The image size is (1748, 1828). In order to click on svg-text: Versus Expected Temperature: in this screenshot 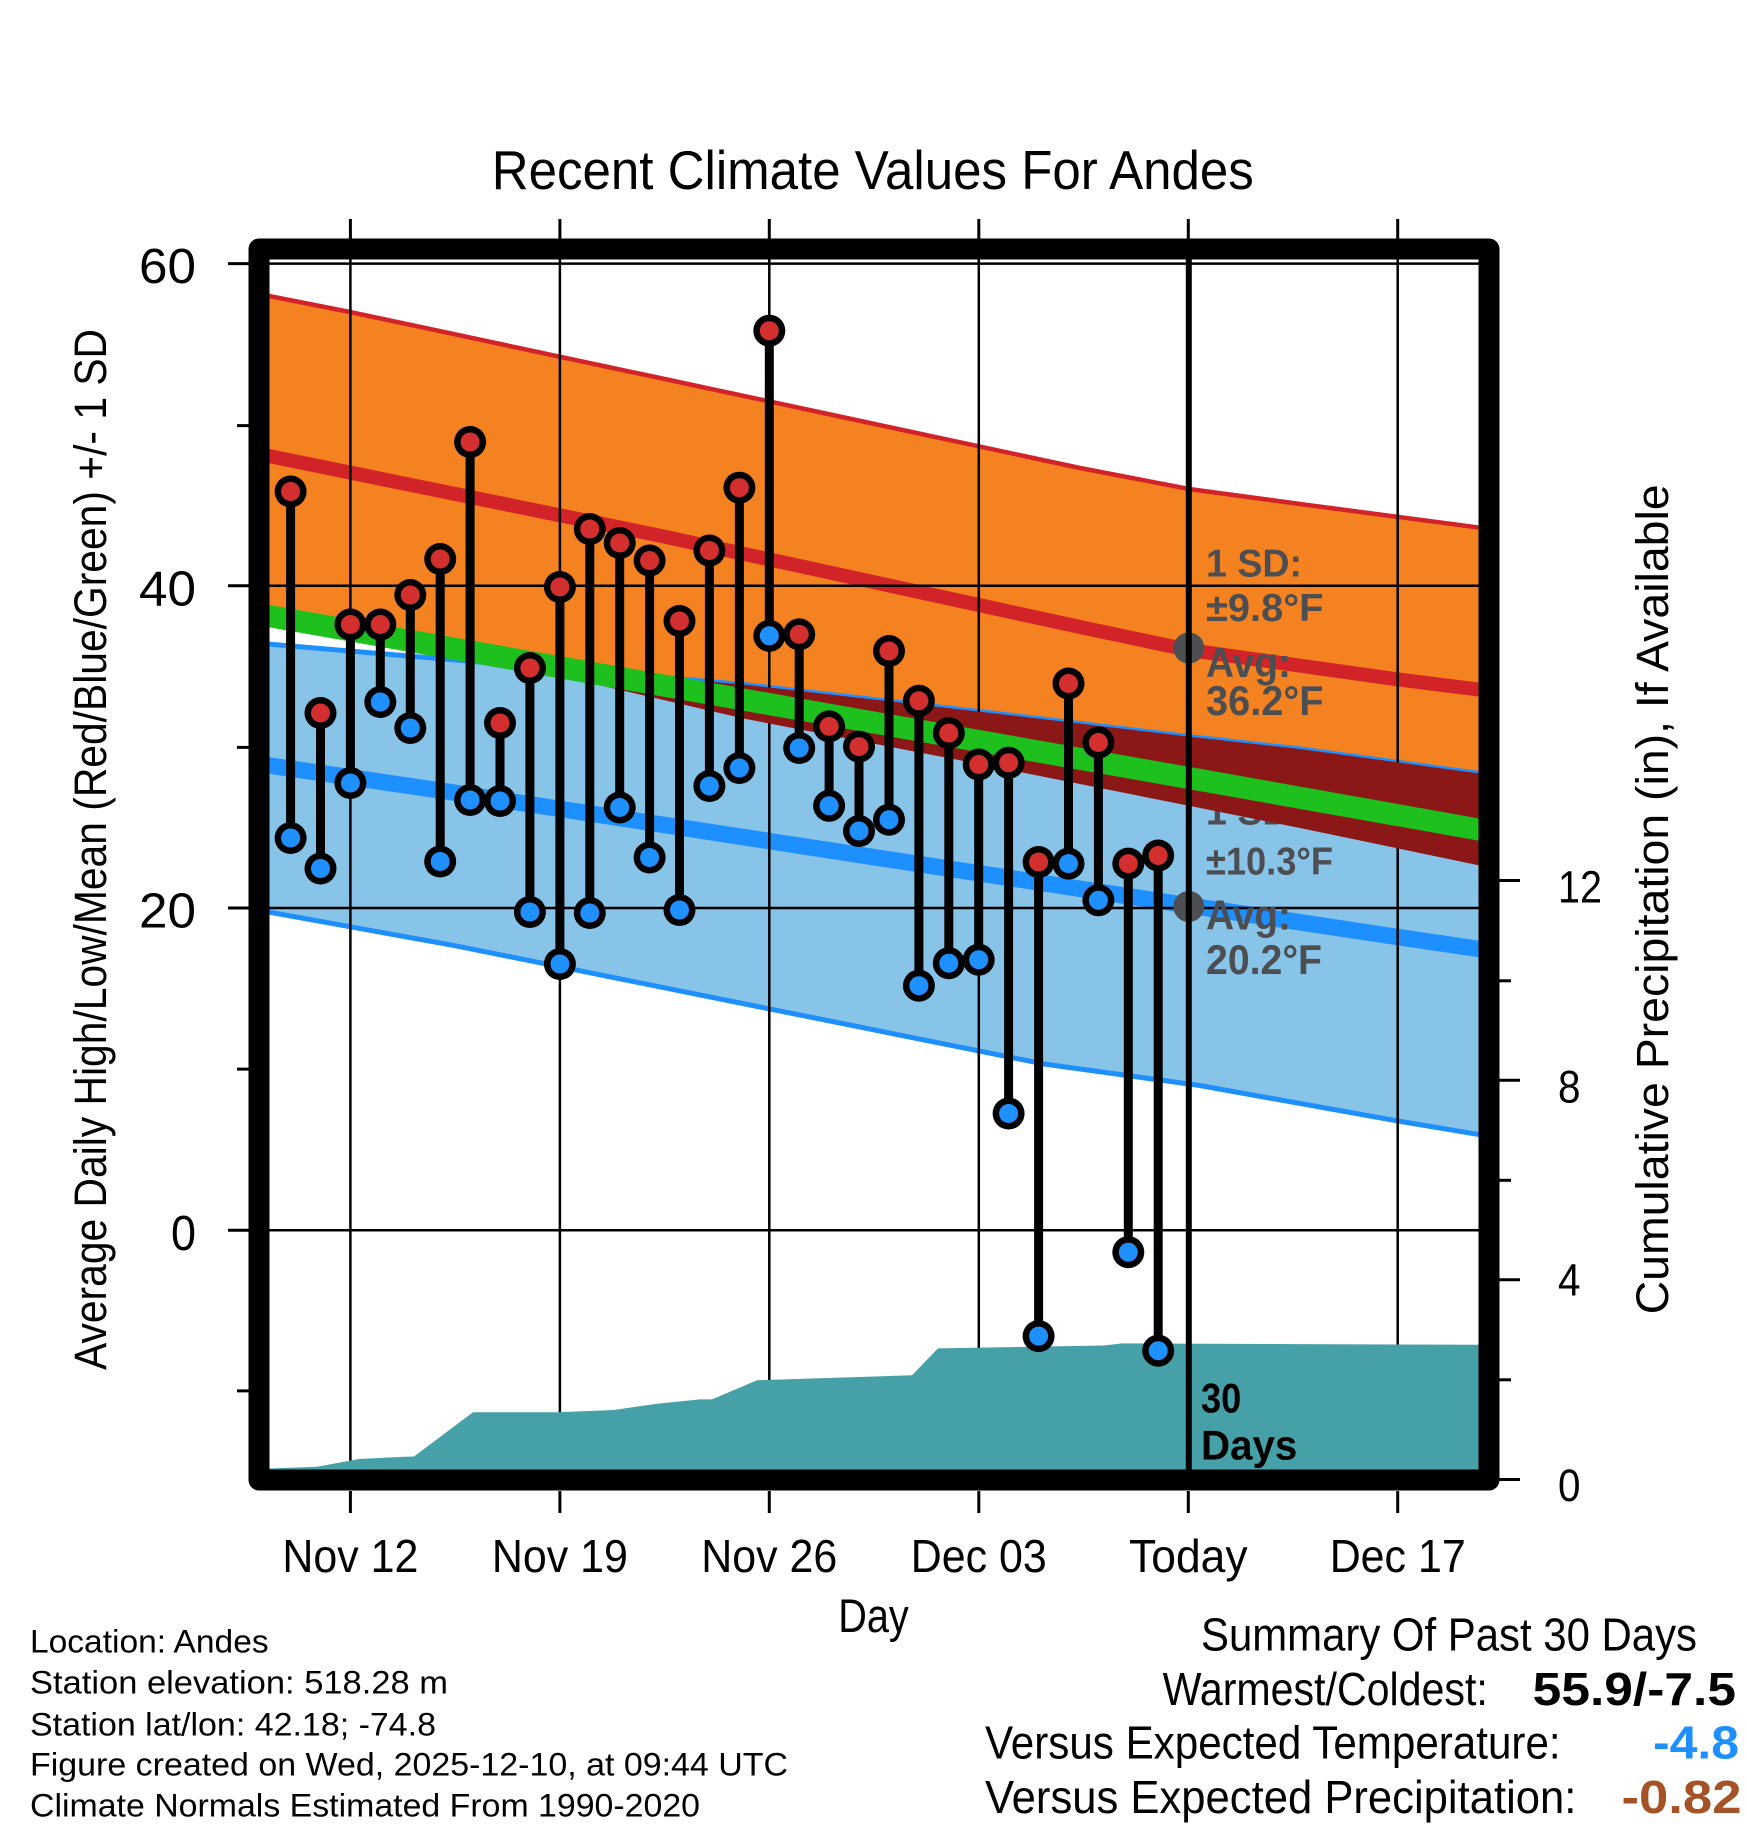, I will do `click(1273, 1742)`.